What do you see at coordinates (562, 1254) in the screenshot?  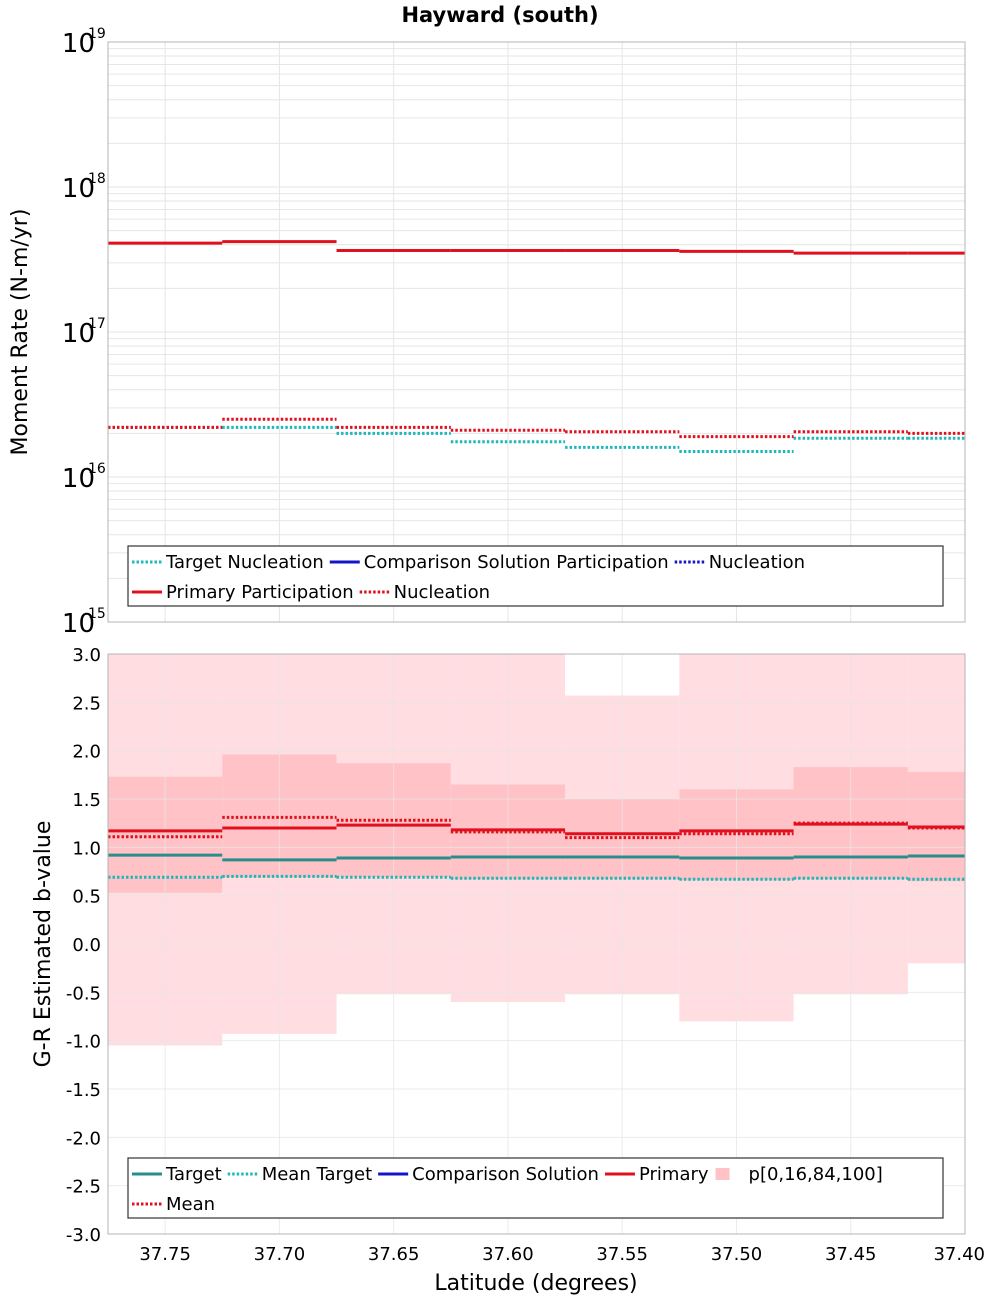 I see `x-tick-labels: 37.75 37.70 37.65 37.60 37.55 37.50 37.45 37.40` at bounding box center [562, 1254].